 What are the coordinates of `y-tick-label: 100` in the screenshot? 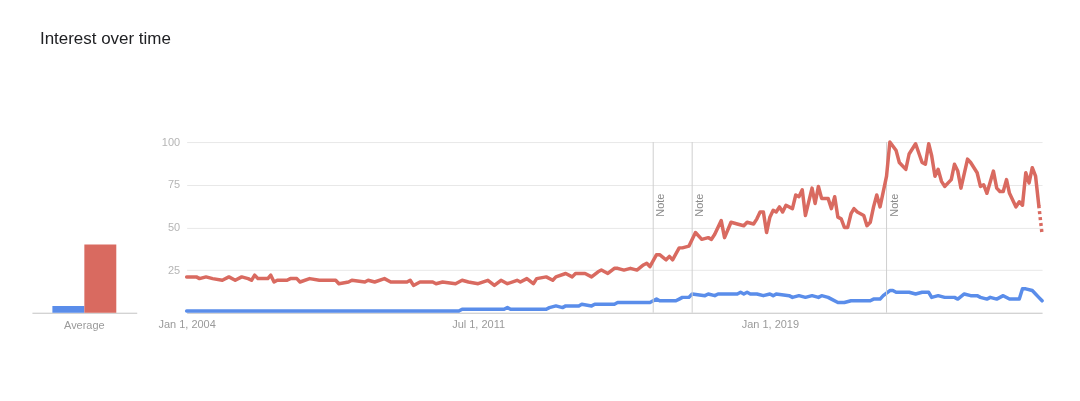 It's located at (171, 141).